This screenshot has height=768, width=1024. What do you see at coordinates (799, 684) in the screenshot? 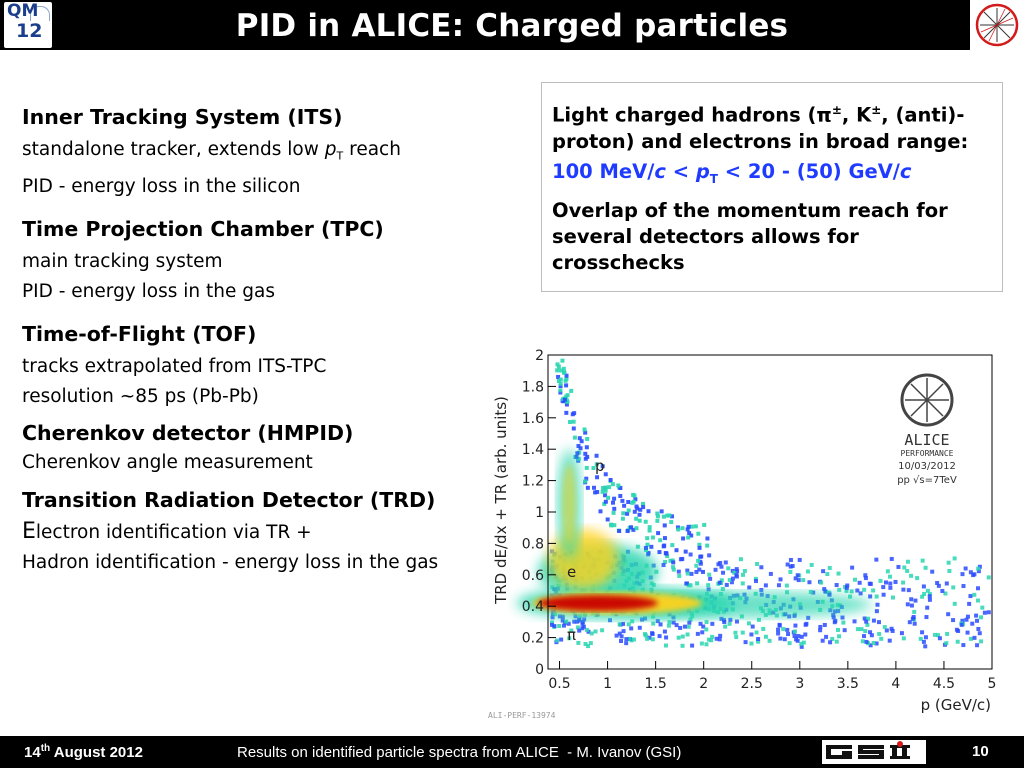
I see `x-tick-label: 3` at bounding box center [799, 684].